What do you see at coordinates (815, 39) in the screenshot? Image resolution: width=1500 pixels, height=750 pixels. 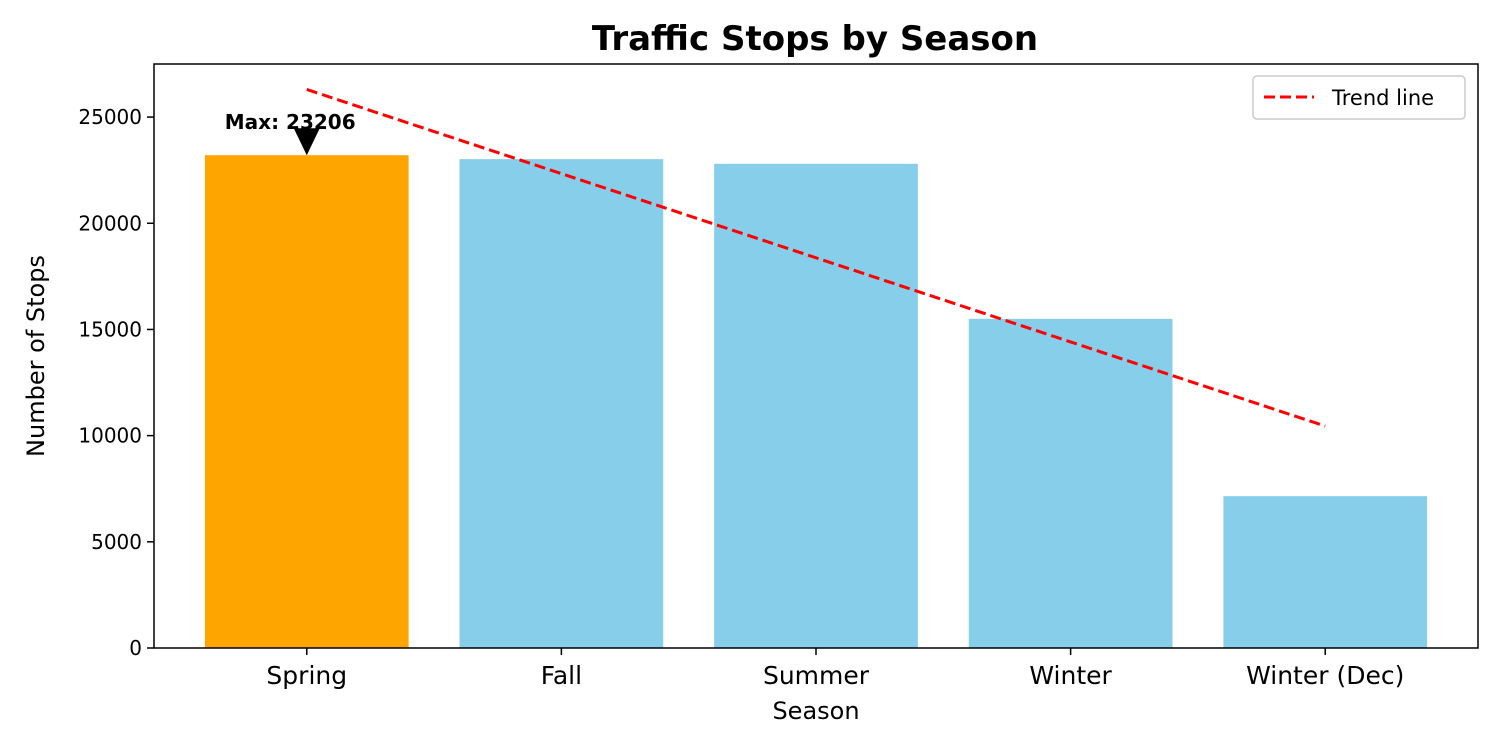 I see `chart-title: Traffic Stops by Season` at bounding box center [815, 39].